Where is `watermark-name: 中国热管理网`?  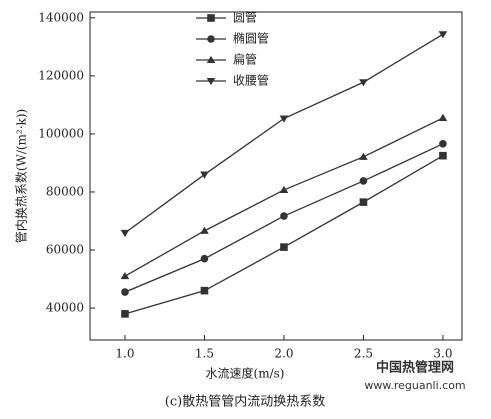 watermark-name: 中国热管理网 is located at coordinates (415, 368).